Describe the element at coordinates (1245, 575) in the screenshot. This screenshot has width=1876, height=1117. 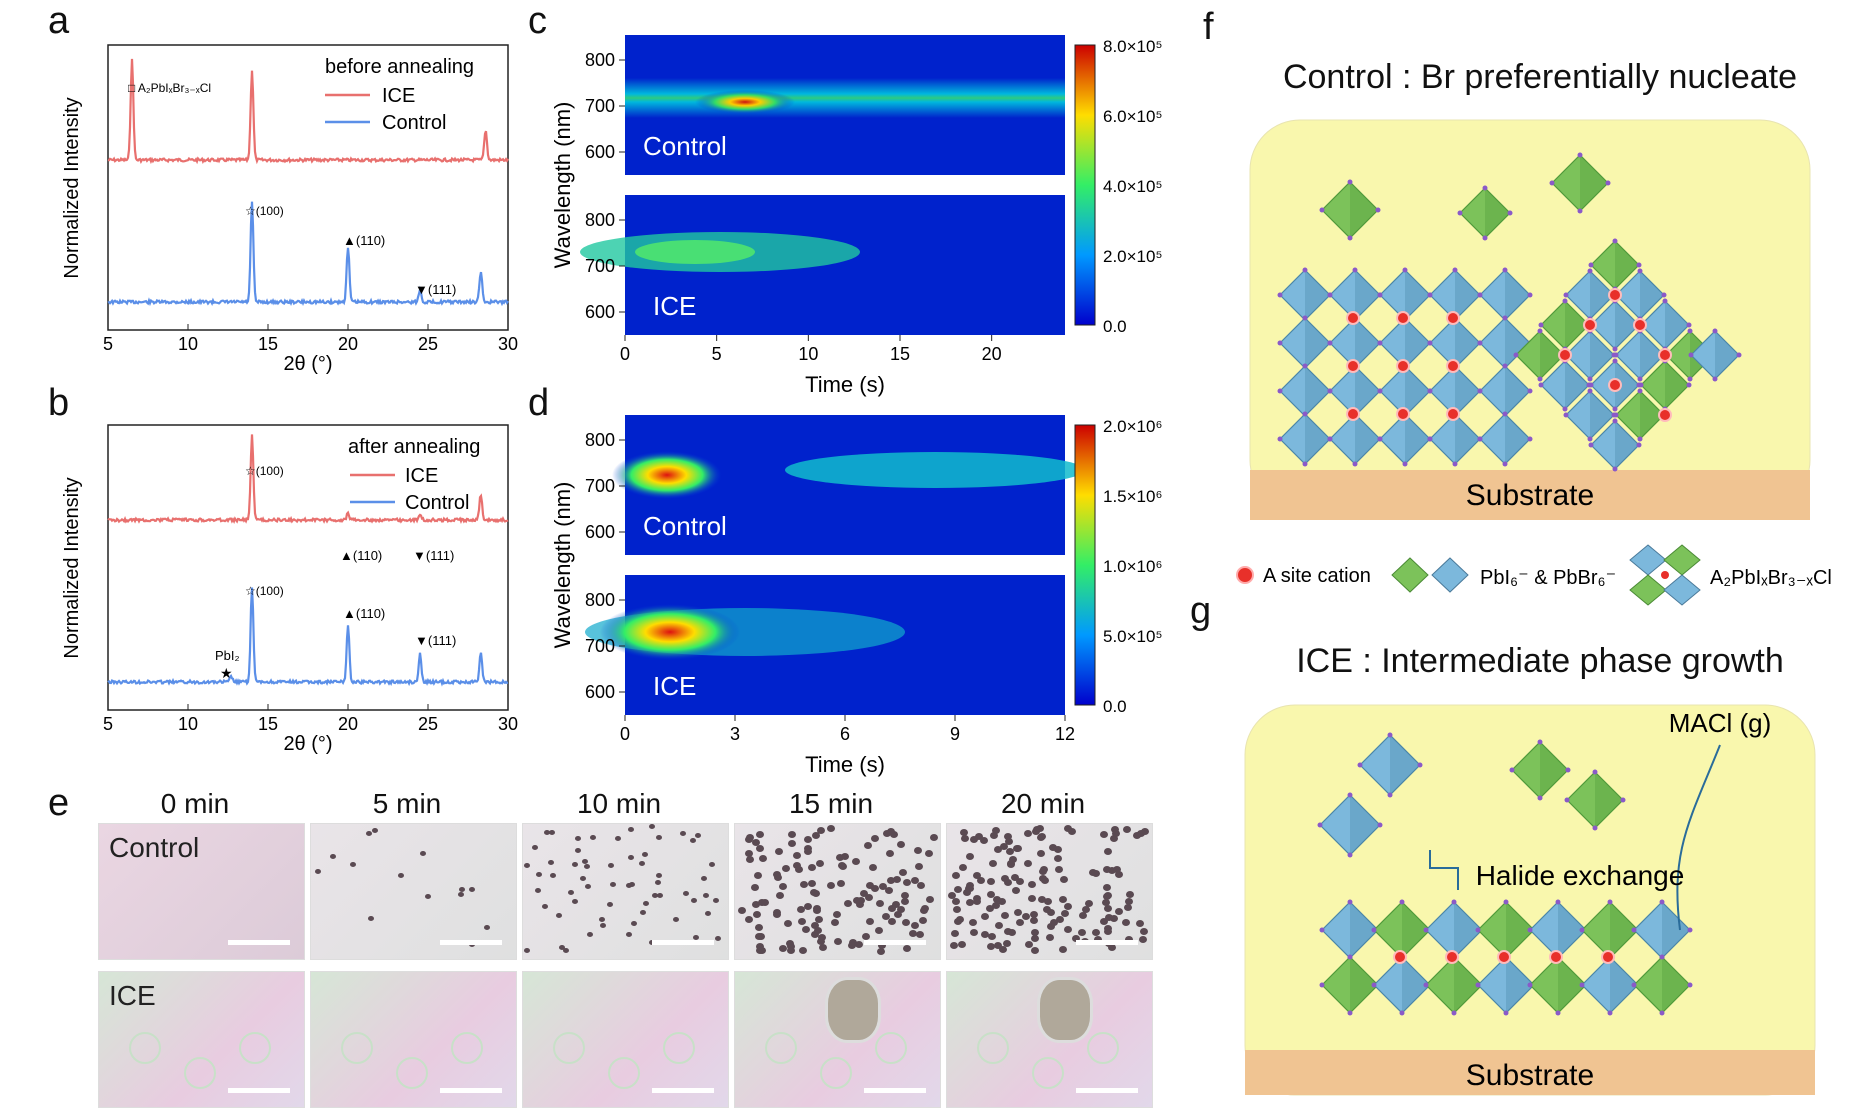
I see `a-site-cation-icon` at that location.